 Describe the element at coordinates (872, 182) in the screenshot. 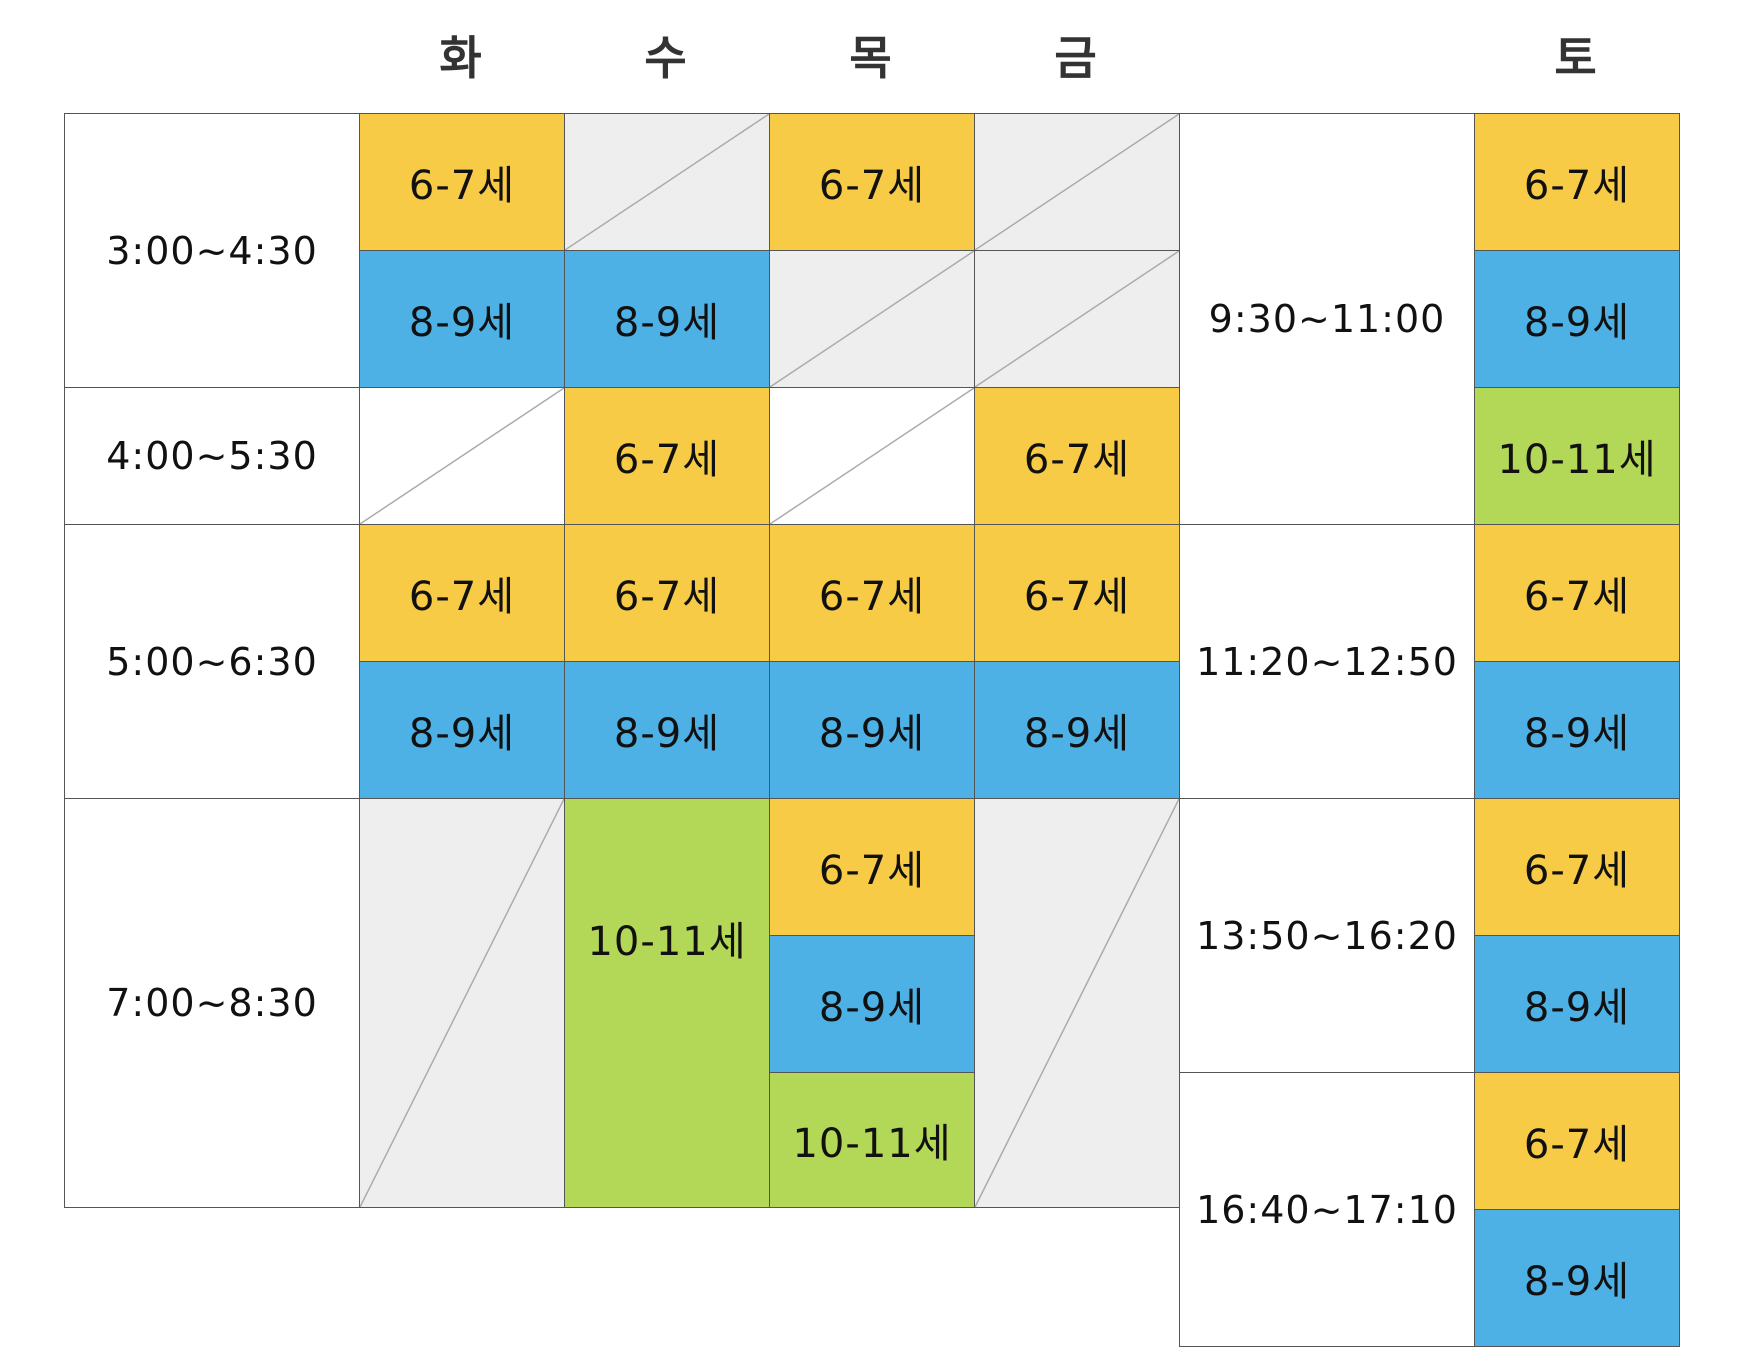

I see `class-cell-thu-1: 6-7세` at that location.